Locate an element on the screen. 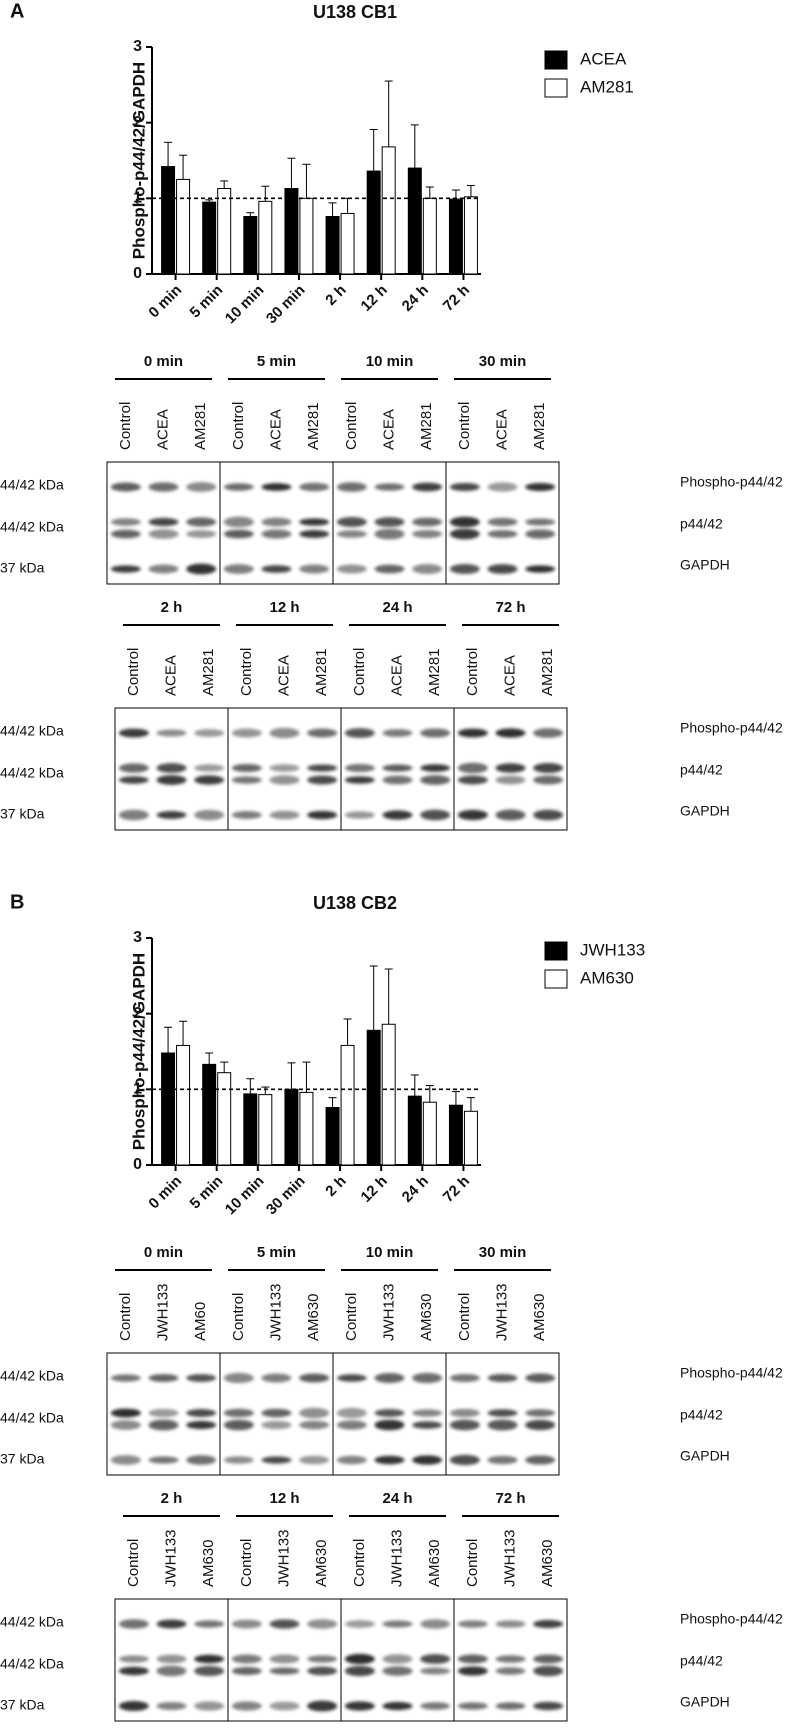  legend-label: ACEA is located at coordinates (603, 58).